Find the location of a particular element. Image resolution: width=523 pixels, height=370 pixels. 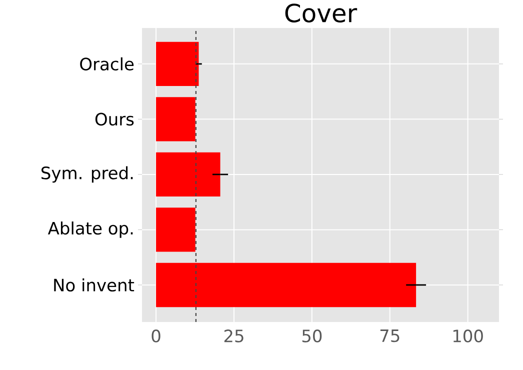

x-tick-label: 0 is located at coordinates (156, 336).